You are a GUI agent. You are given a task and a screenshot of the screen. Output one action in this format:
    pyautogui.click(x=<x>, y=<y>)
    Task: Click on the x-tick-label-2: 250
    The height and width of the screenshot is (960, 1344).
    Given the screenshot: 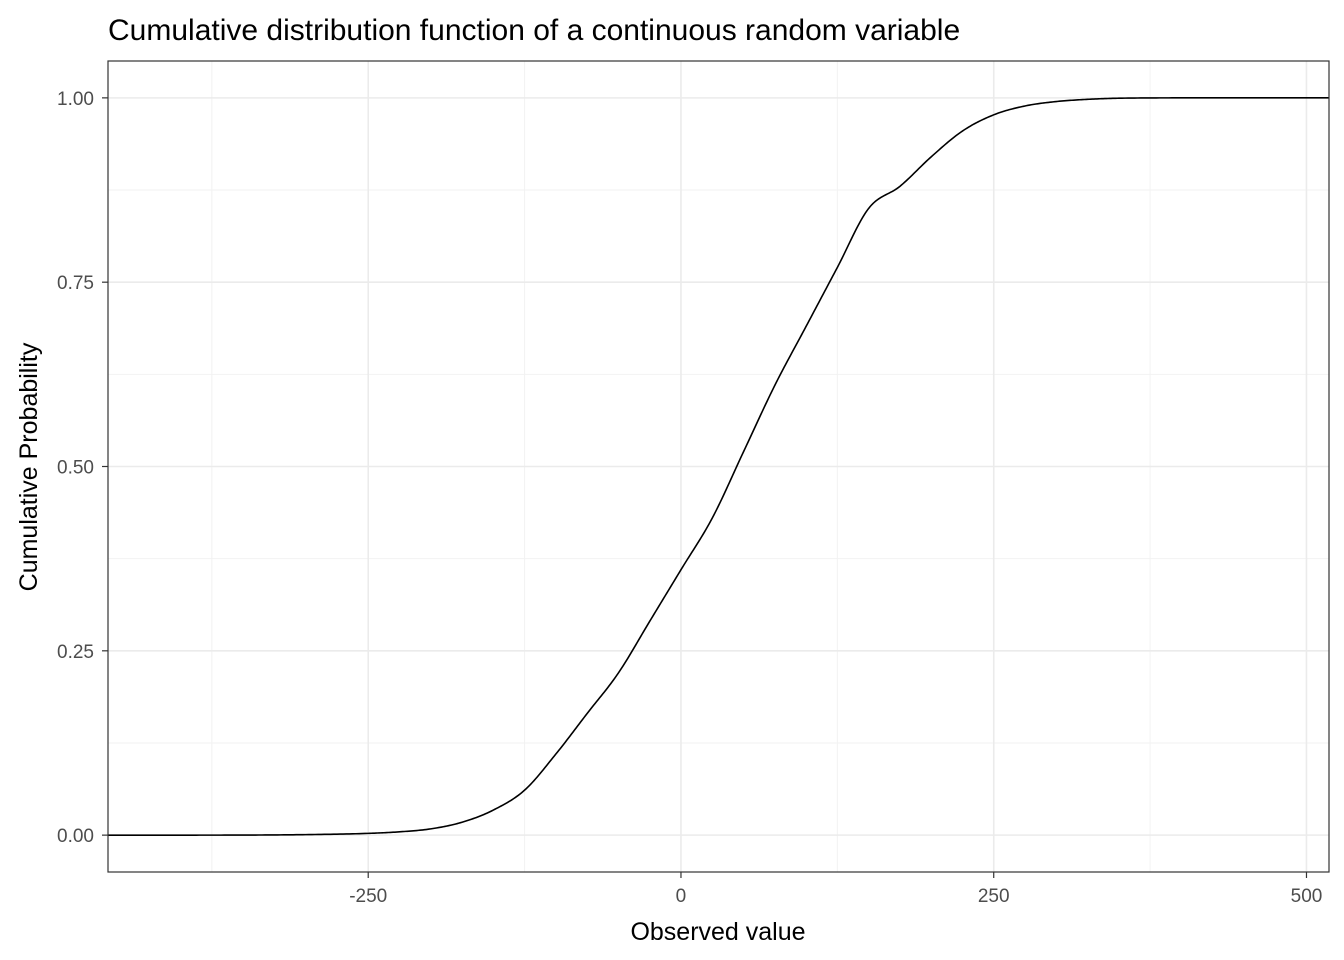 What is the action you would take?
    pyautogui.click(x=994, y=896)
    